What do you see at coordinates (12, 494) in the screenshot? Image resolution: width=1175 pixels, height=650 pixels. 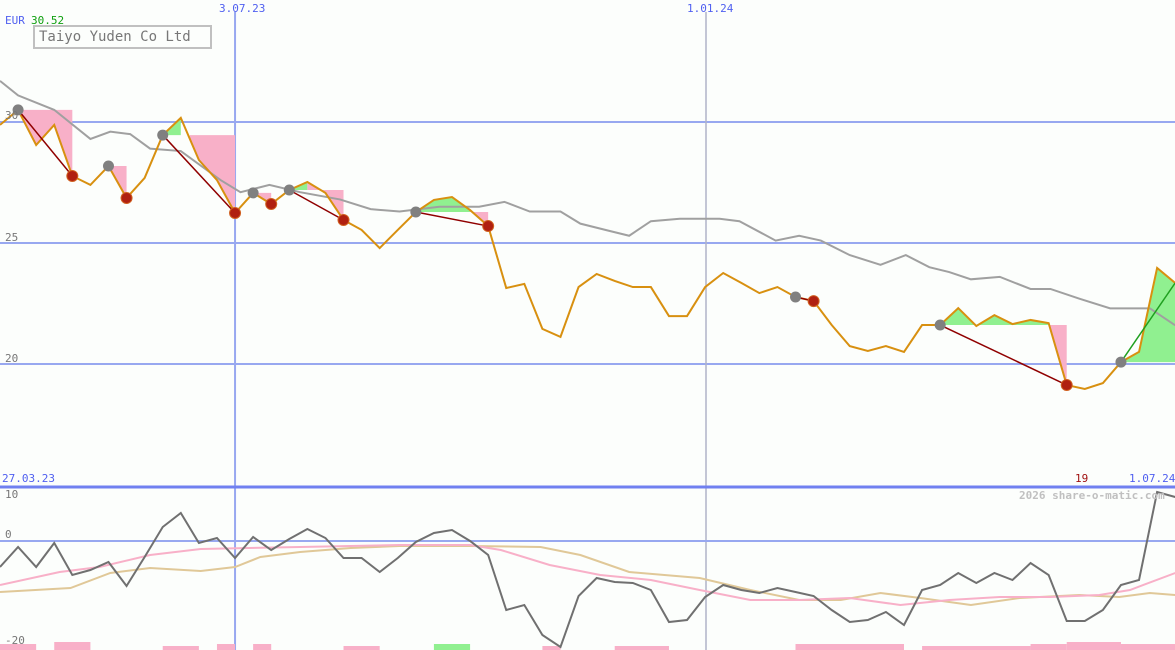 I see `osc-y-tick-label: 10` at bounding box center [12, 494].